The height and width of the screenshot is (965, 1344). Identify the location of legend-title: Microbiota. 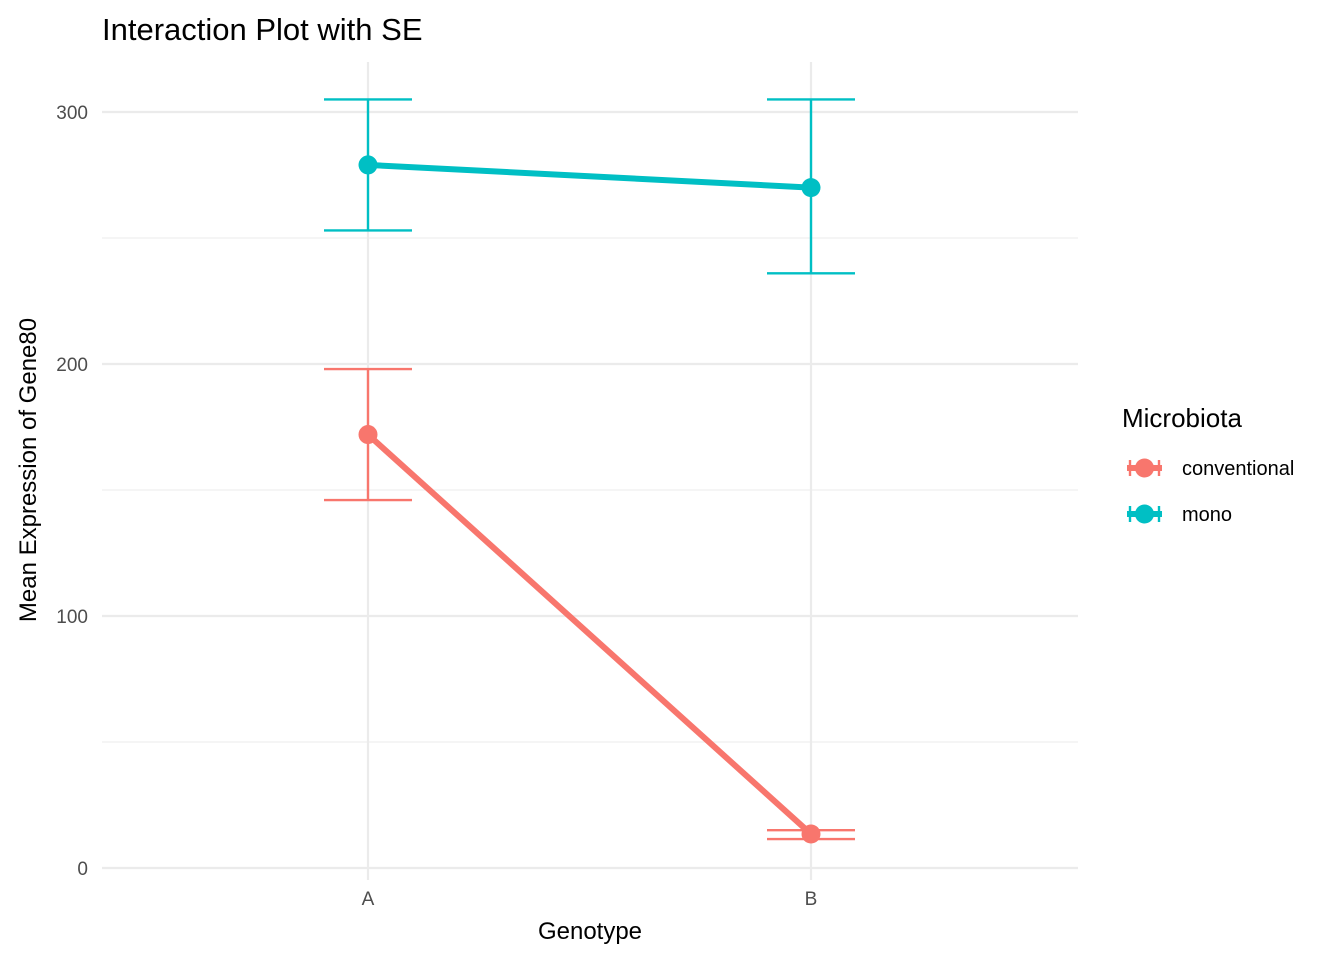
(1182, 418).